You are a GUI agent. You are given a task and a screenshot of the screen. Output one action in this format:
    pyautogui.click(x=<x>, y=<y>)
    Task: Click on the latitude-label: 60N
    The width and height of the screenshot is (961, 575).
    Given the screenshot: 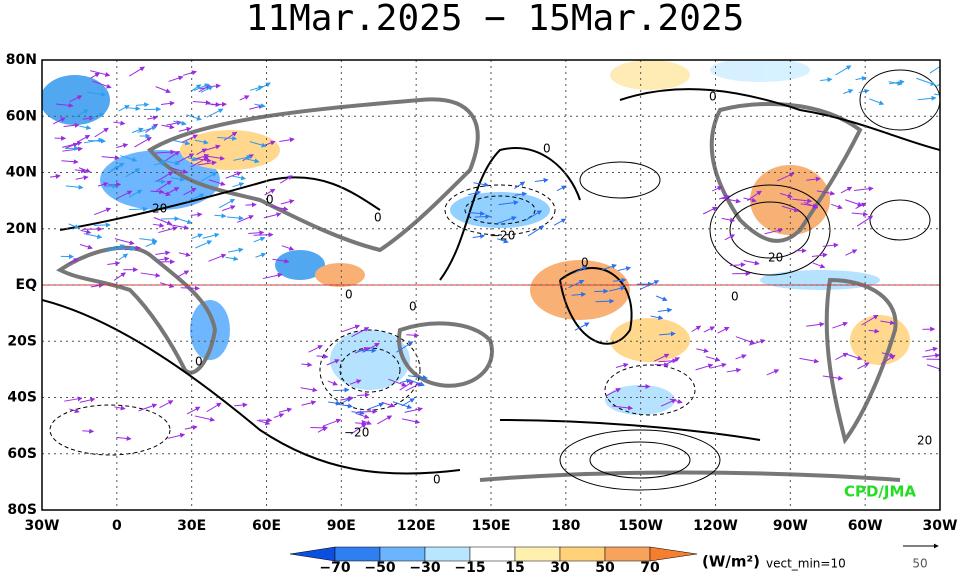 What is the action you would take?
    pyautogui.click(x=21, y=116)
    